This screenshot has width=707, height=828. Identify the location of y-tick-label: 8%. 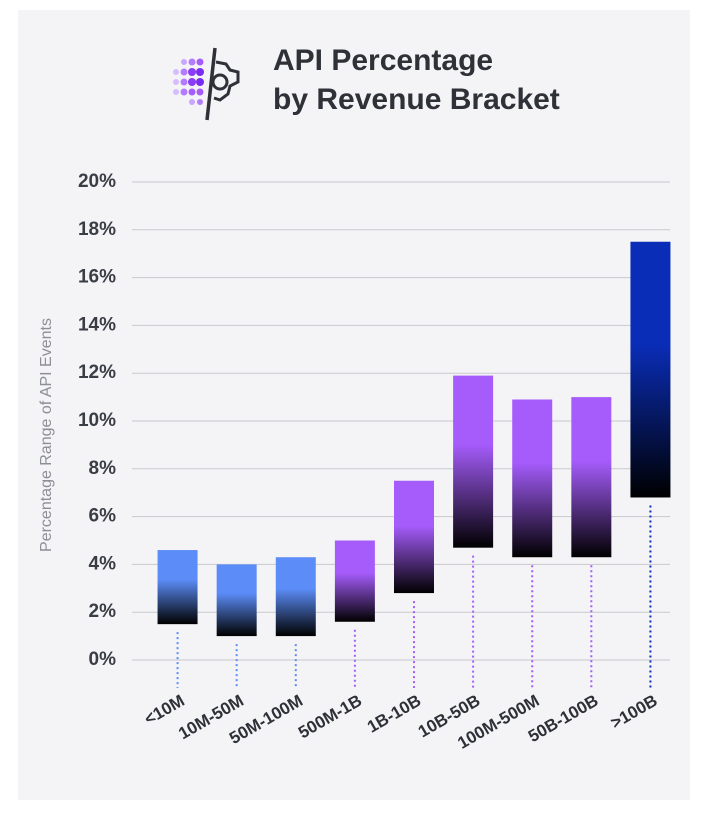
(103, 468).